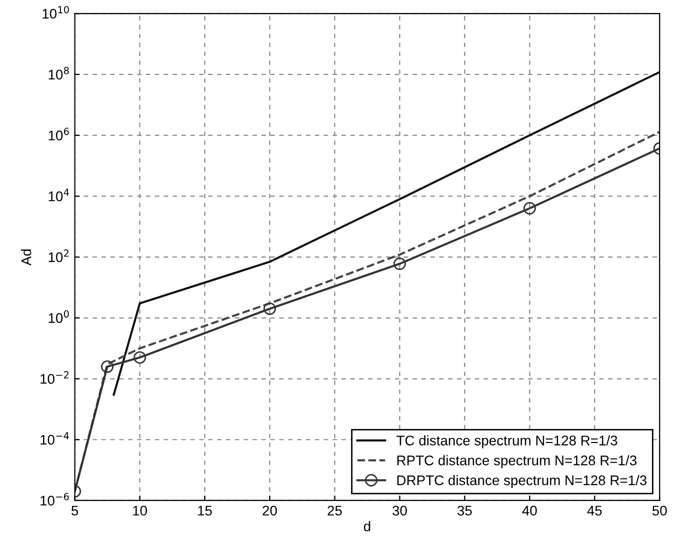 This screenshot has height=544, width=680. What do you see at coordinates (26, 257) in the screenshot?
I see `y-axis-title: Ad` at bounding box center [26, 257].